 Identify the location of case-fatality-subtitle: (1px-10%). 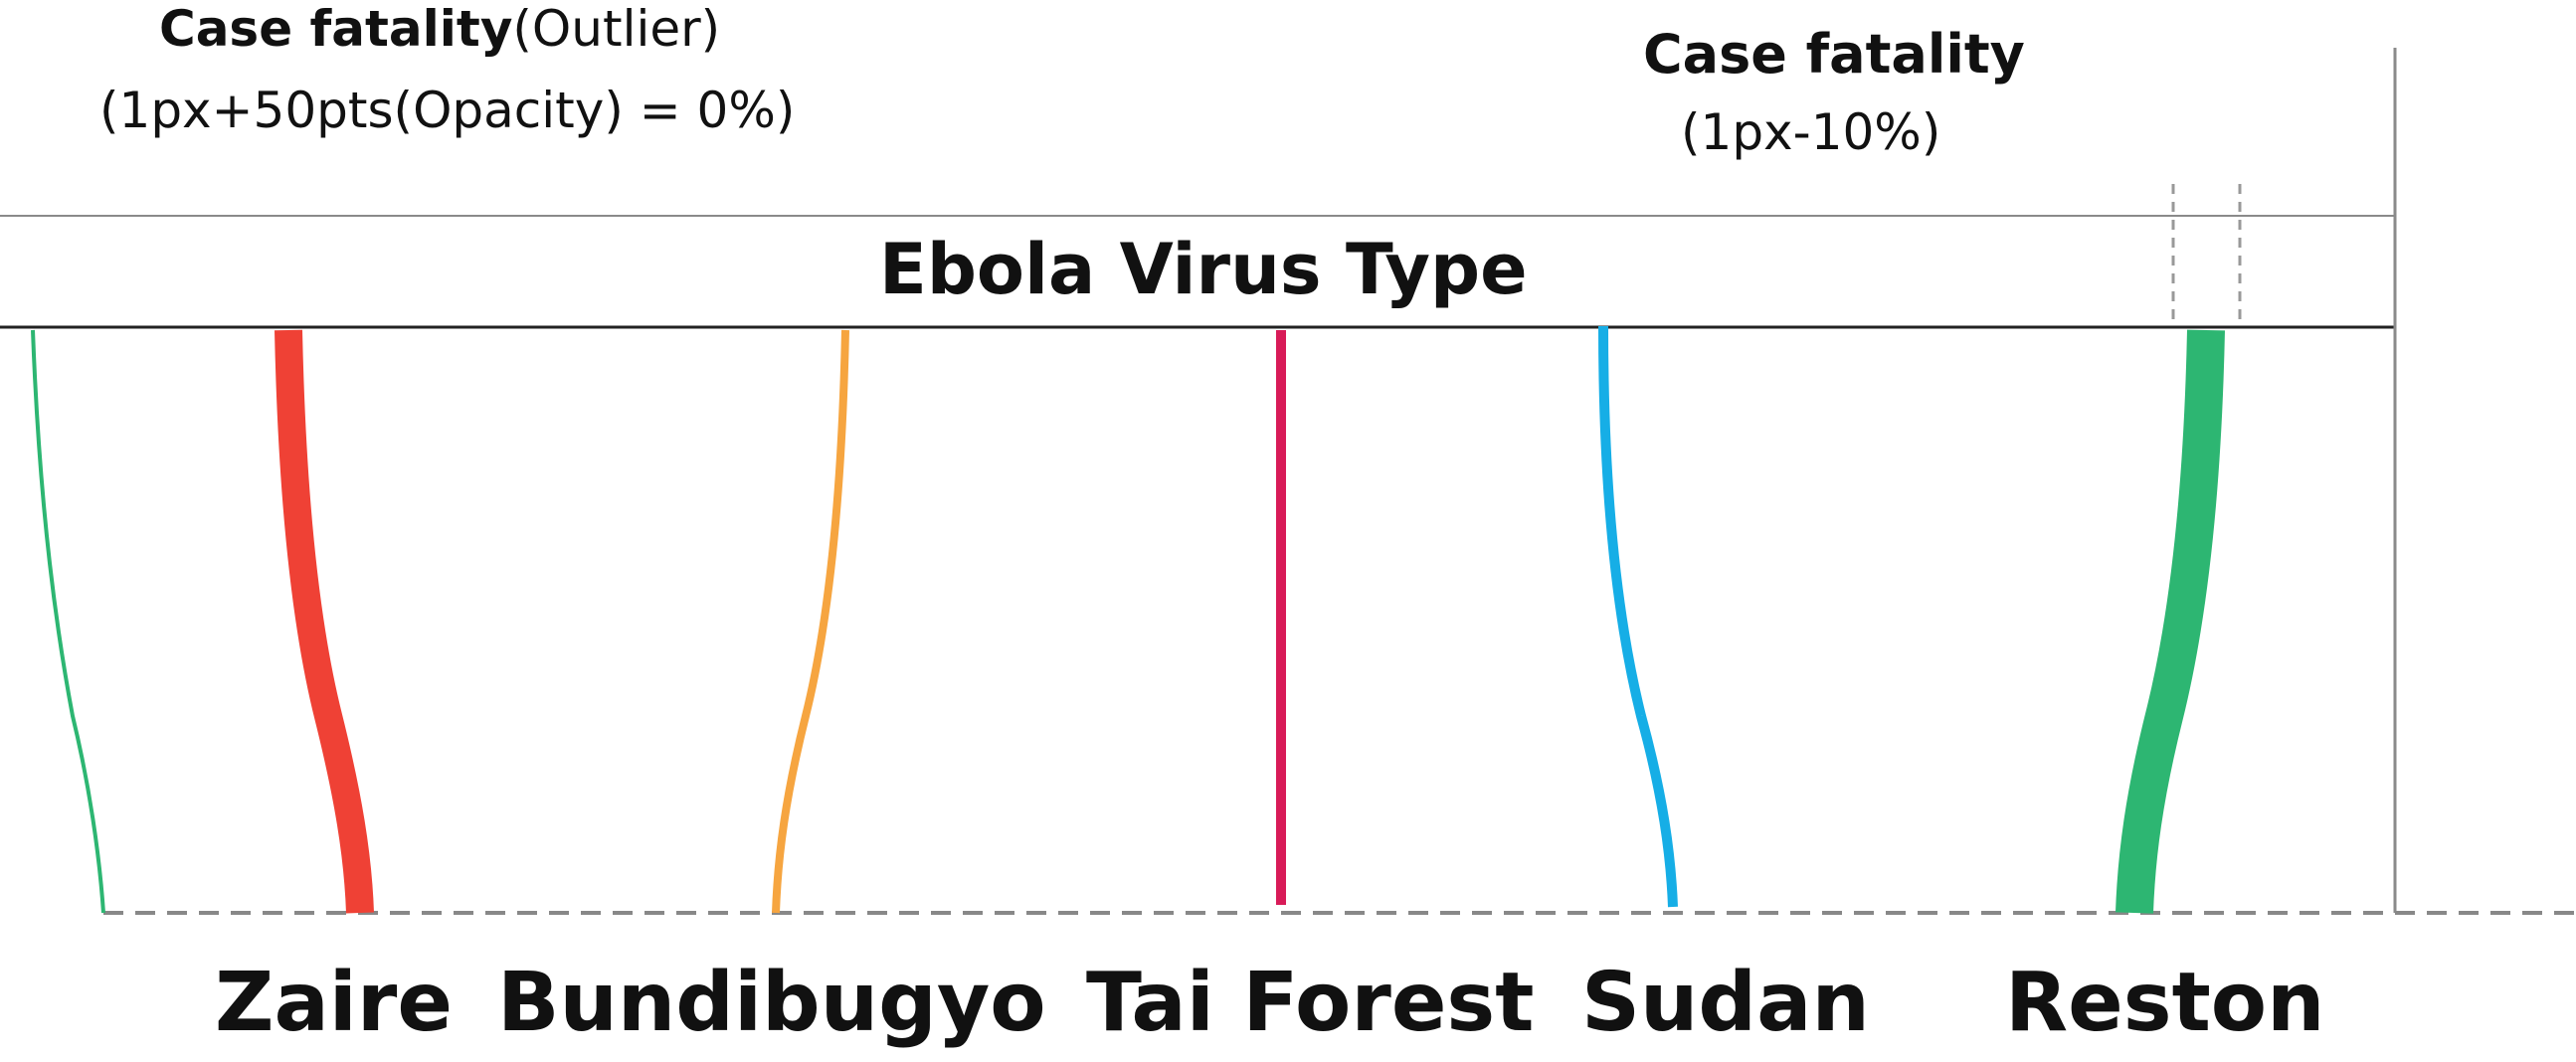
(1811, 132).